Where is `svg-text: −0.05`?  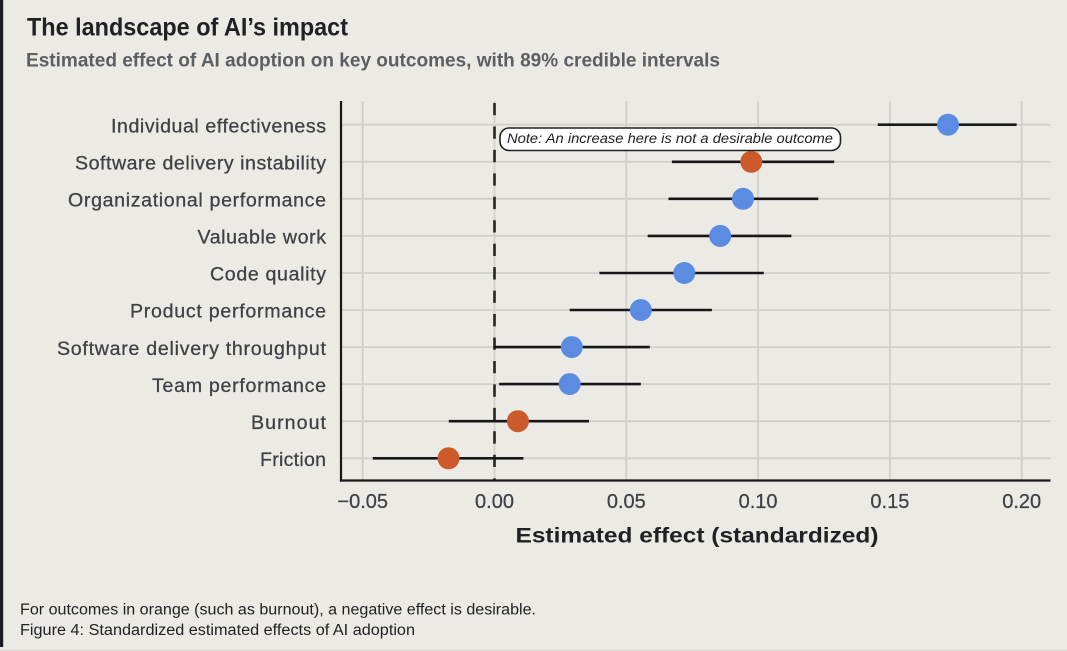 svg-text: −0.05 is located at coordinates (362, 502).